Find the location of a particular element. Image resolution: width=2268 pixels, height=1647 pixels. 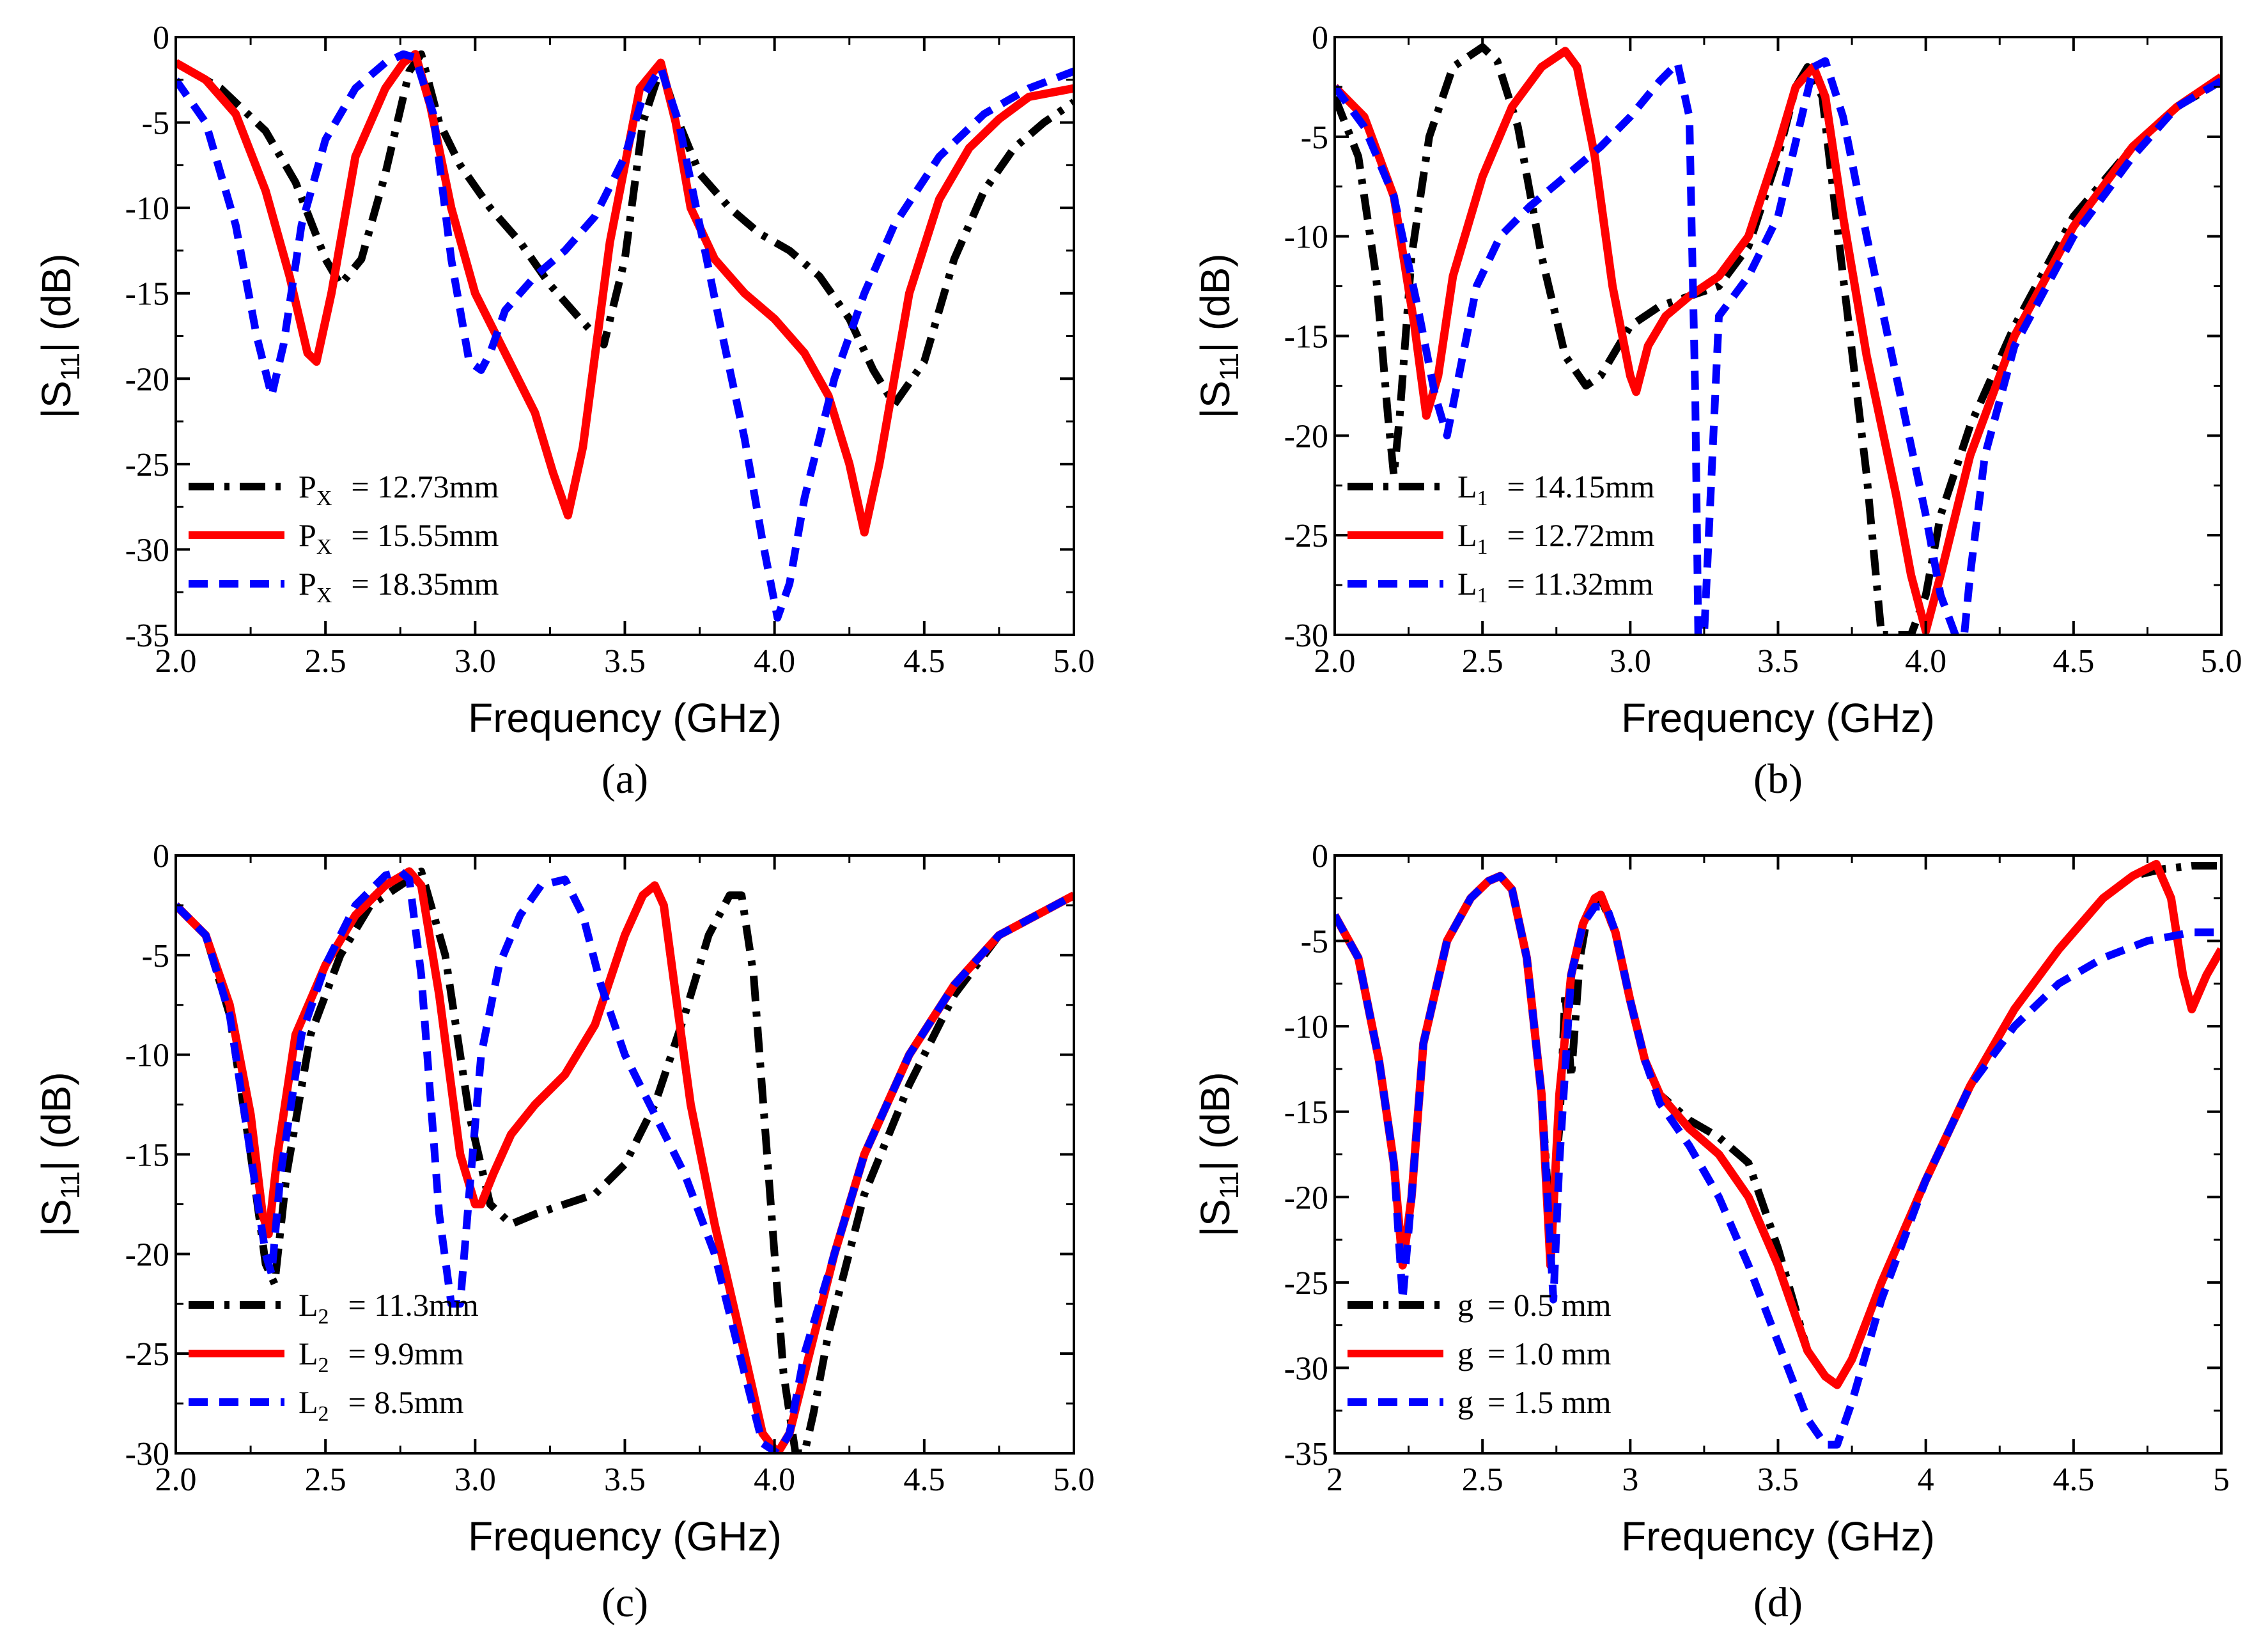

legend: g = 0.5 mm g = 1.0 mm g = 1.5 mm is located at coordinates (1480, 1353).